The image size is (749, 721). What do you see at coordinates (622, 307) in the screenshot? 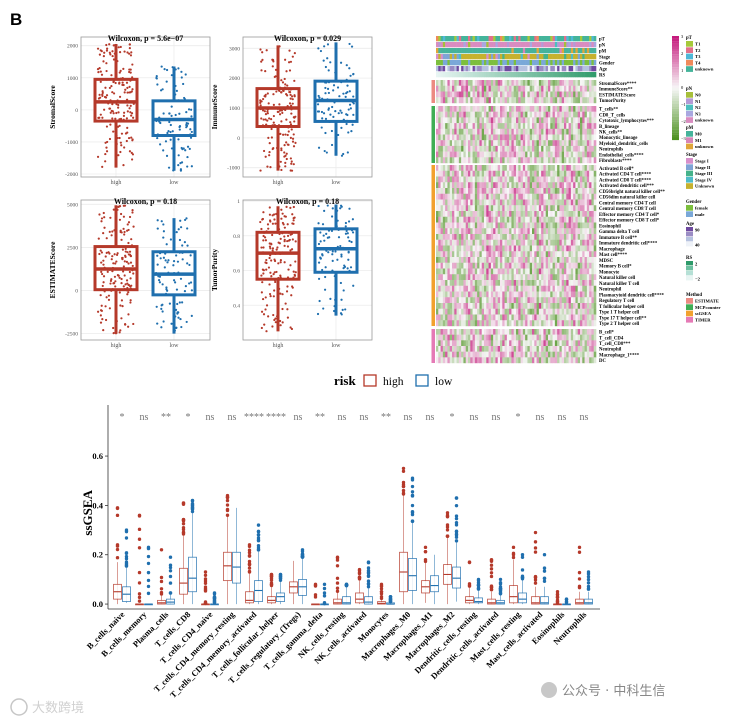
I see `heatmap-row-label: T follicular helper cell` at bounding box center [622, 307].